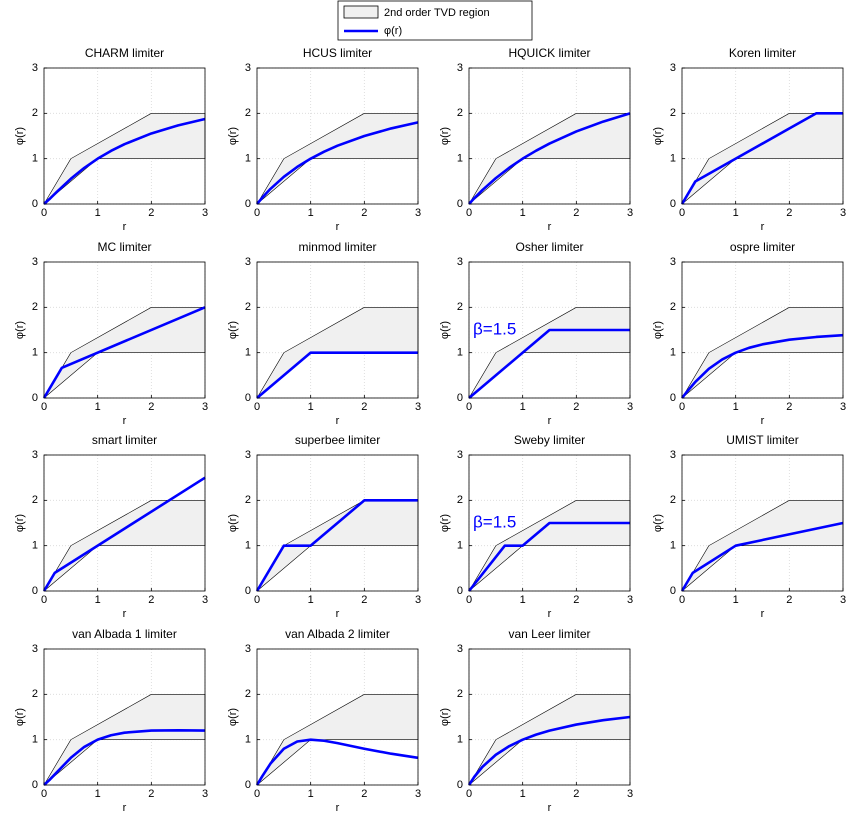  I want to click on subplot: 0 1 2 3 0 1 2 3 Osher limiter r φ(r) β=1.5, so click(536, 333).